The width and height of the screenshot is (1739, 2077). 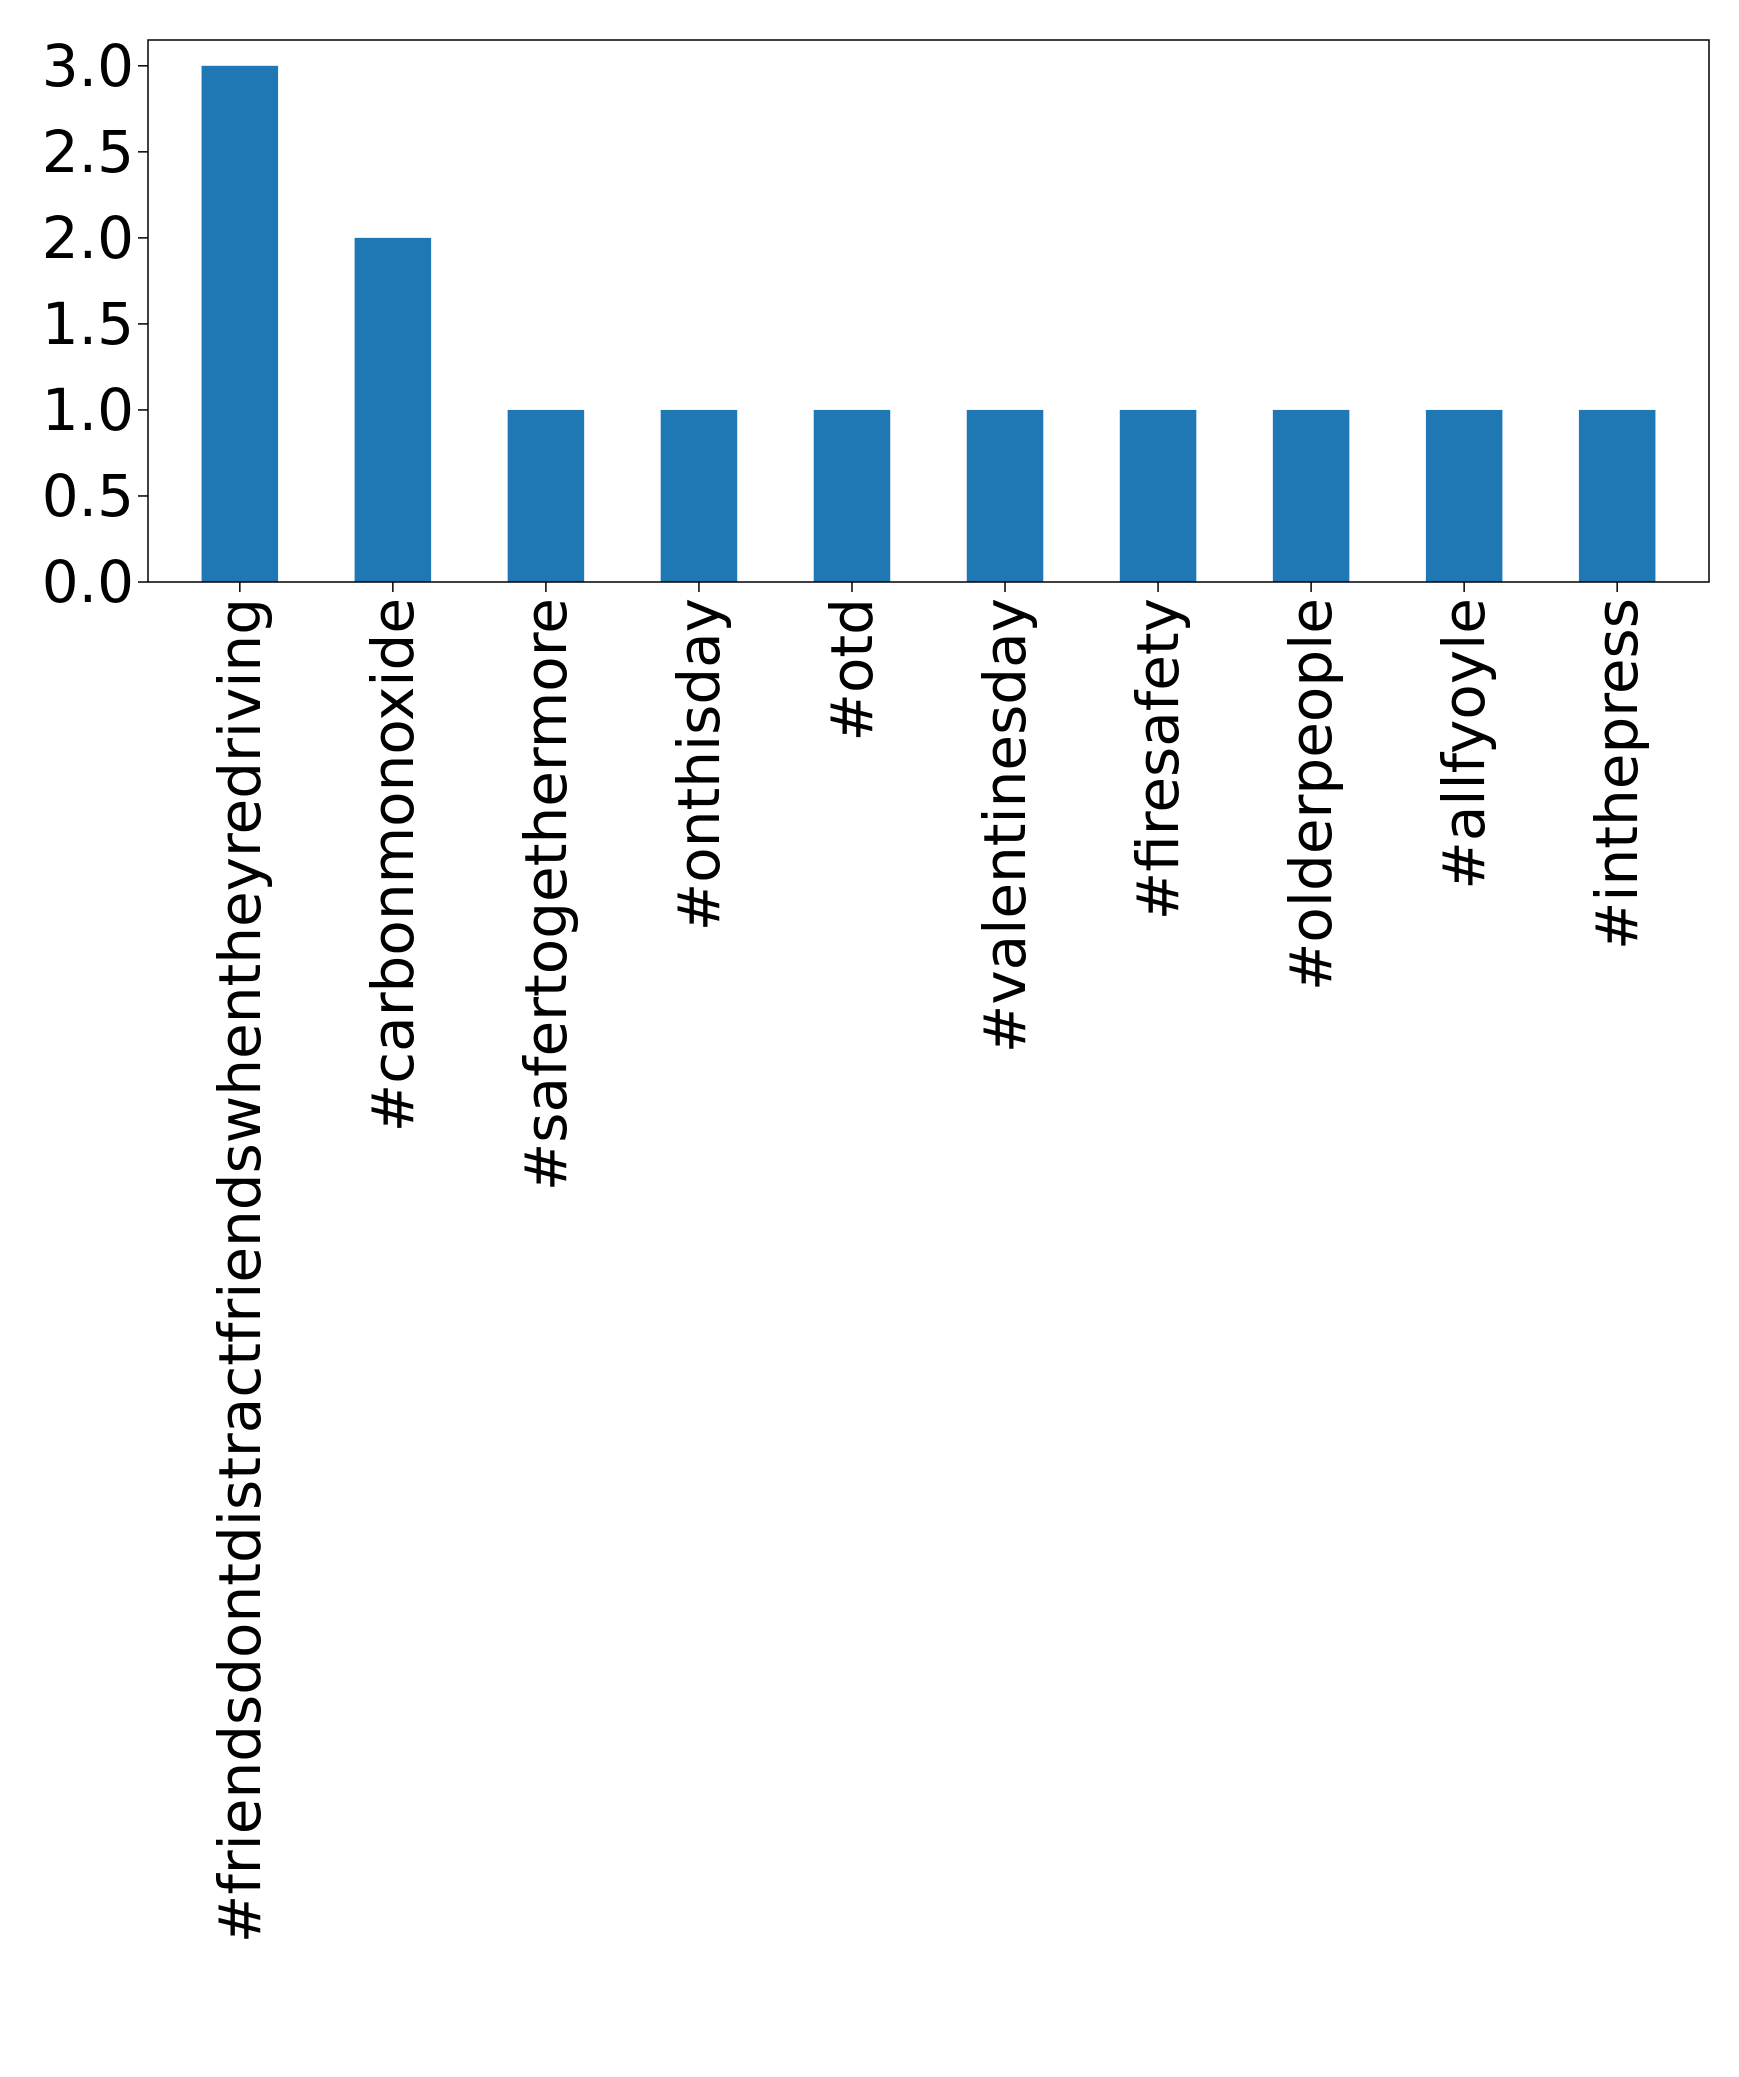 I want to click on x-tick-label: #valentinesday, so click(x=1005, y=825).